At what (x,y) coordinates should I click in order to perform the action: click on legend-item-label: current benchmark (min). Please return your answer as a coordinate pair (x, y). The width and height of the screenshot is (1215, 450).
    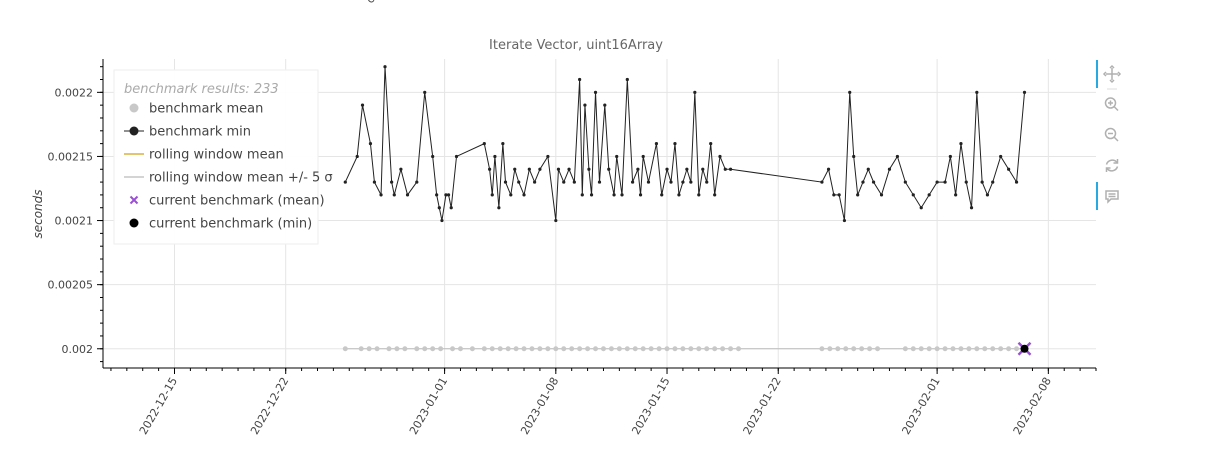
    Looking at the image, I should click on (230, 224).